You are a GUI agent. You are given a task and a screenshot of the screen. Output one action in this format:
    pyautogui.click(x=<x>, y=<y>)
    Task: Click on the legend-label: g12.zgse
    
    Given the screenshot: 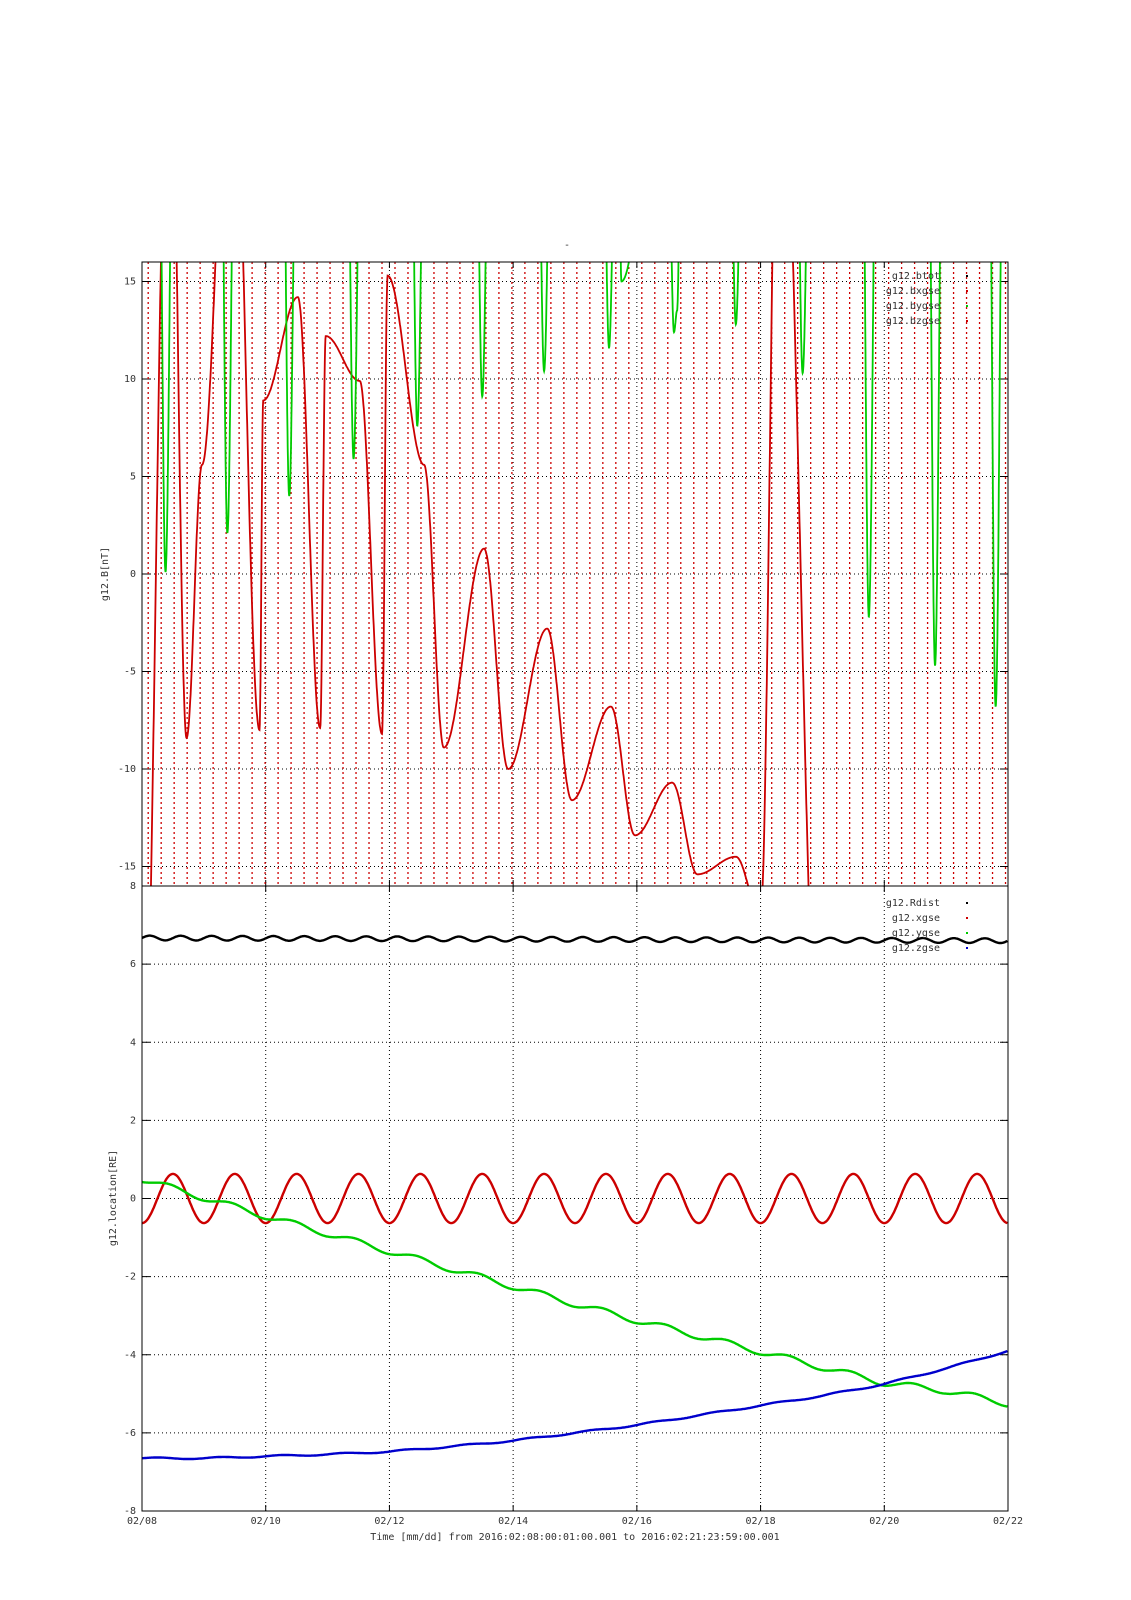 What is the action you would take?
    pyautogui.click(x=916, y=948)
    